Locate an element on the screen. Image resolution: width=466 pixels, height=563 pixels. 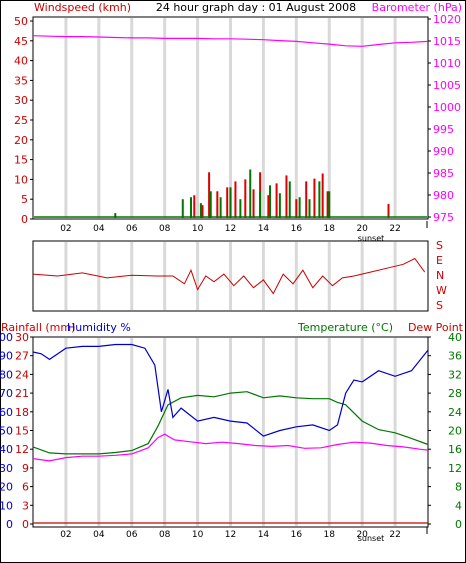
hour-tick-label-bottom: 12 is located at coordinates (230, 535).